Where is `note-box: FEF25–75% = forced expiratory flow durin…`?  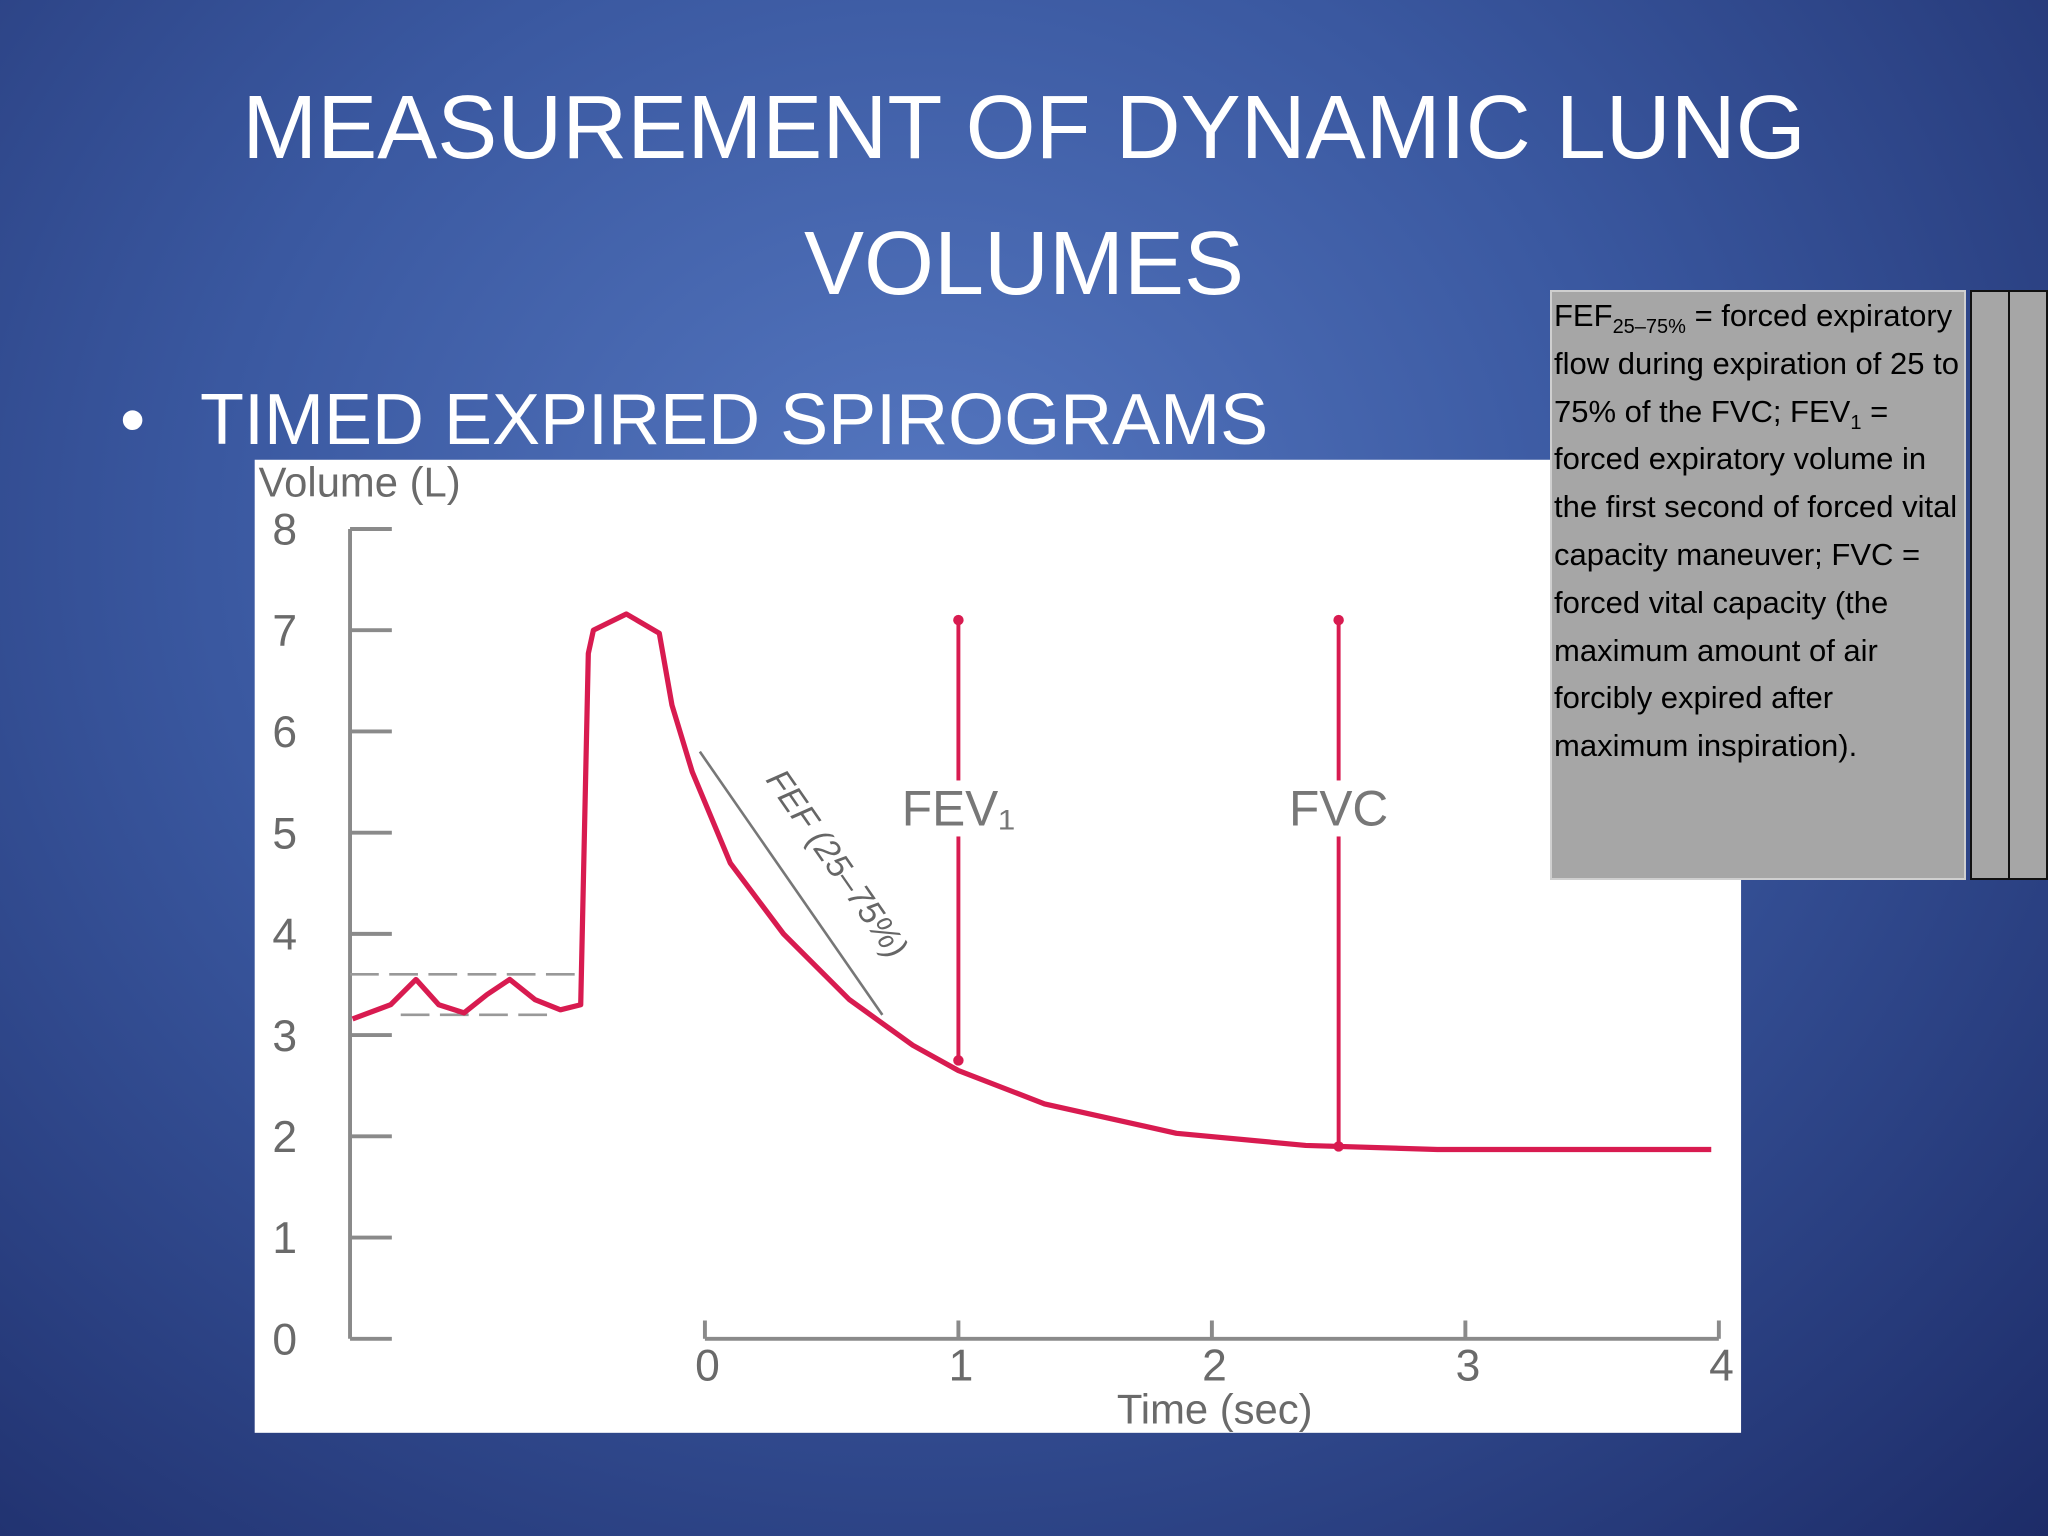 note-box: FEF25–75% = forced expiratory flow durin… is located at coordinates (1758, 585).